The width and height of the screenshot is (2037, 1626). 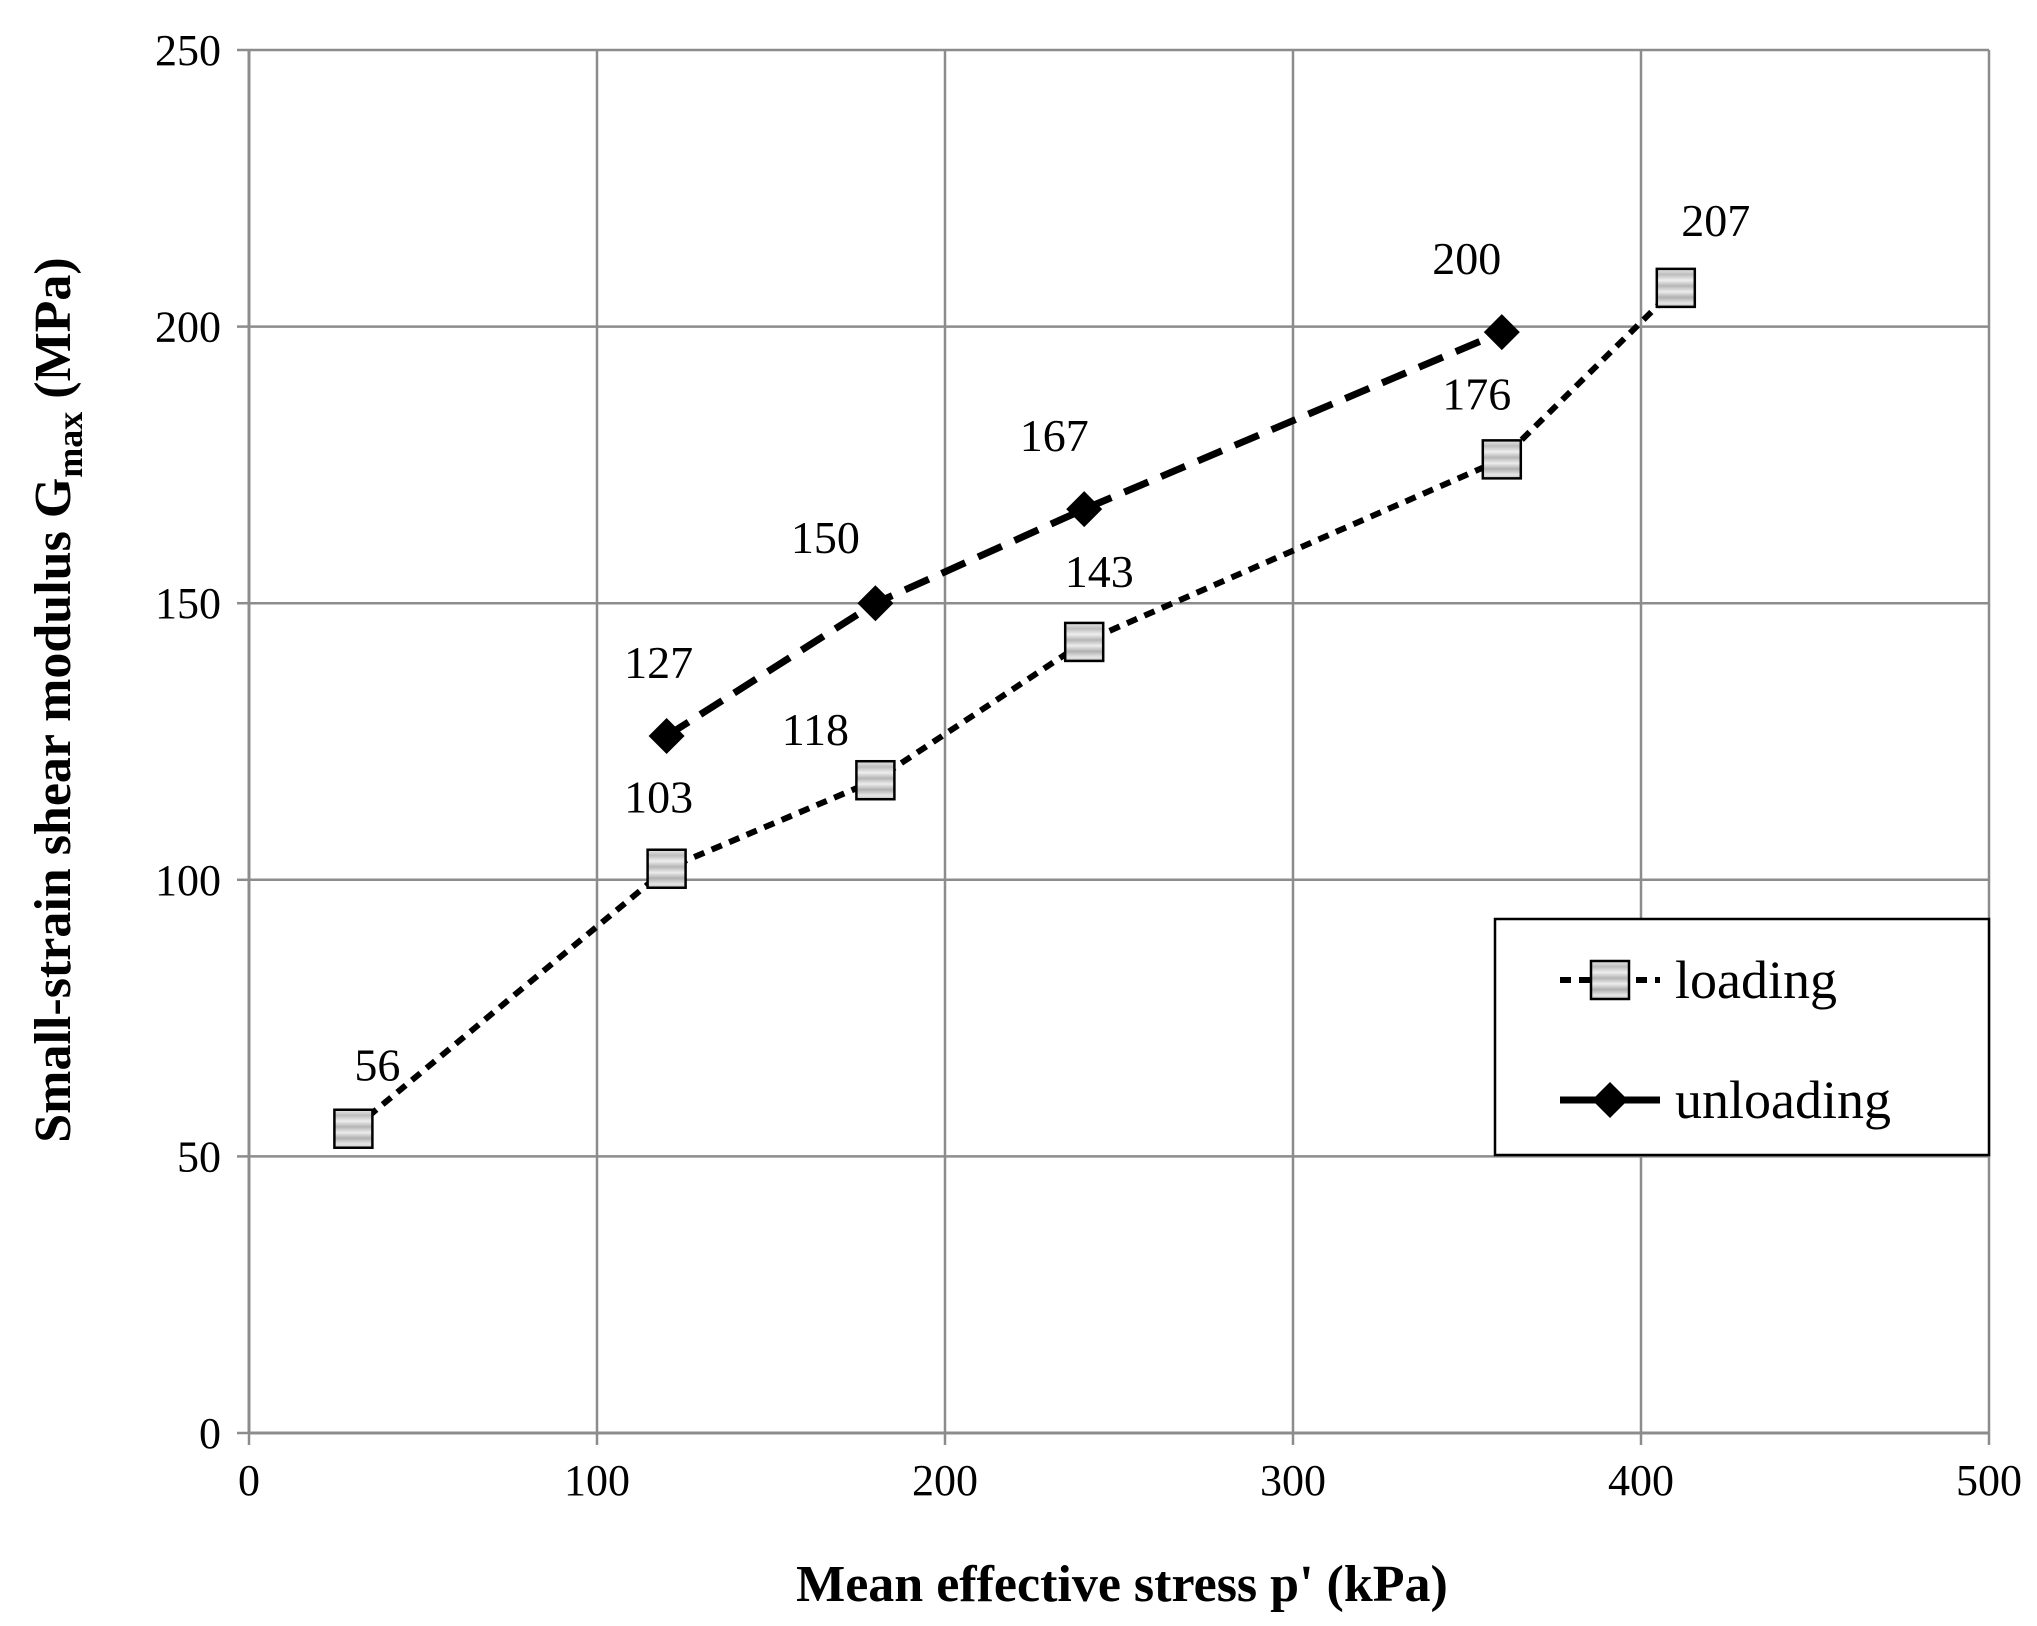 What do you see at coordinates (1610, 980) in the screenshot?
I see `legend-marker-loading` at bounding box center [1610, 980].